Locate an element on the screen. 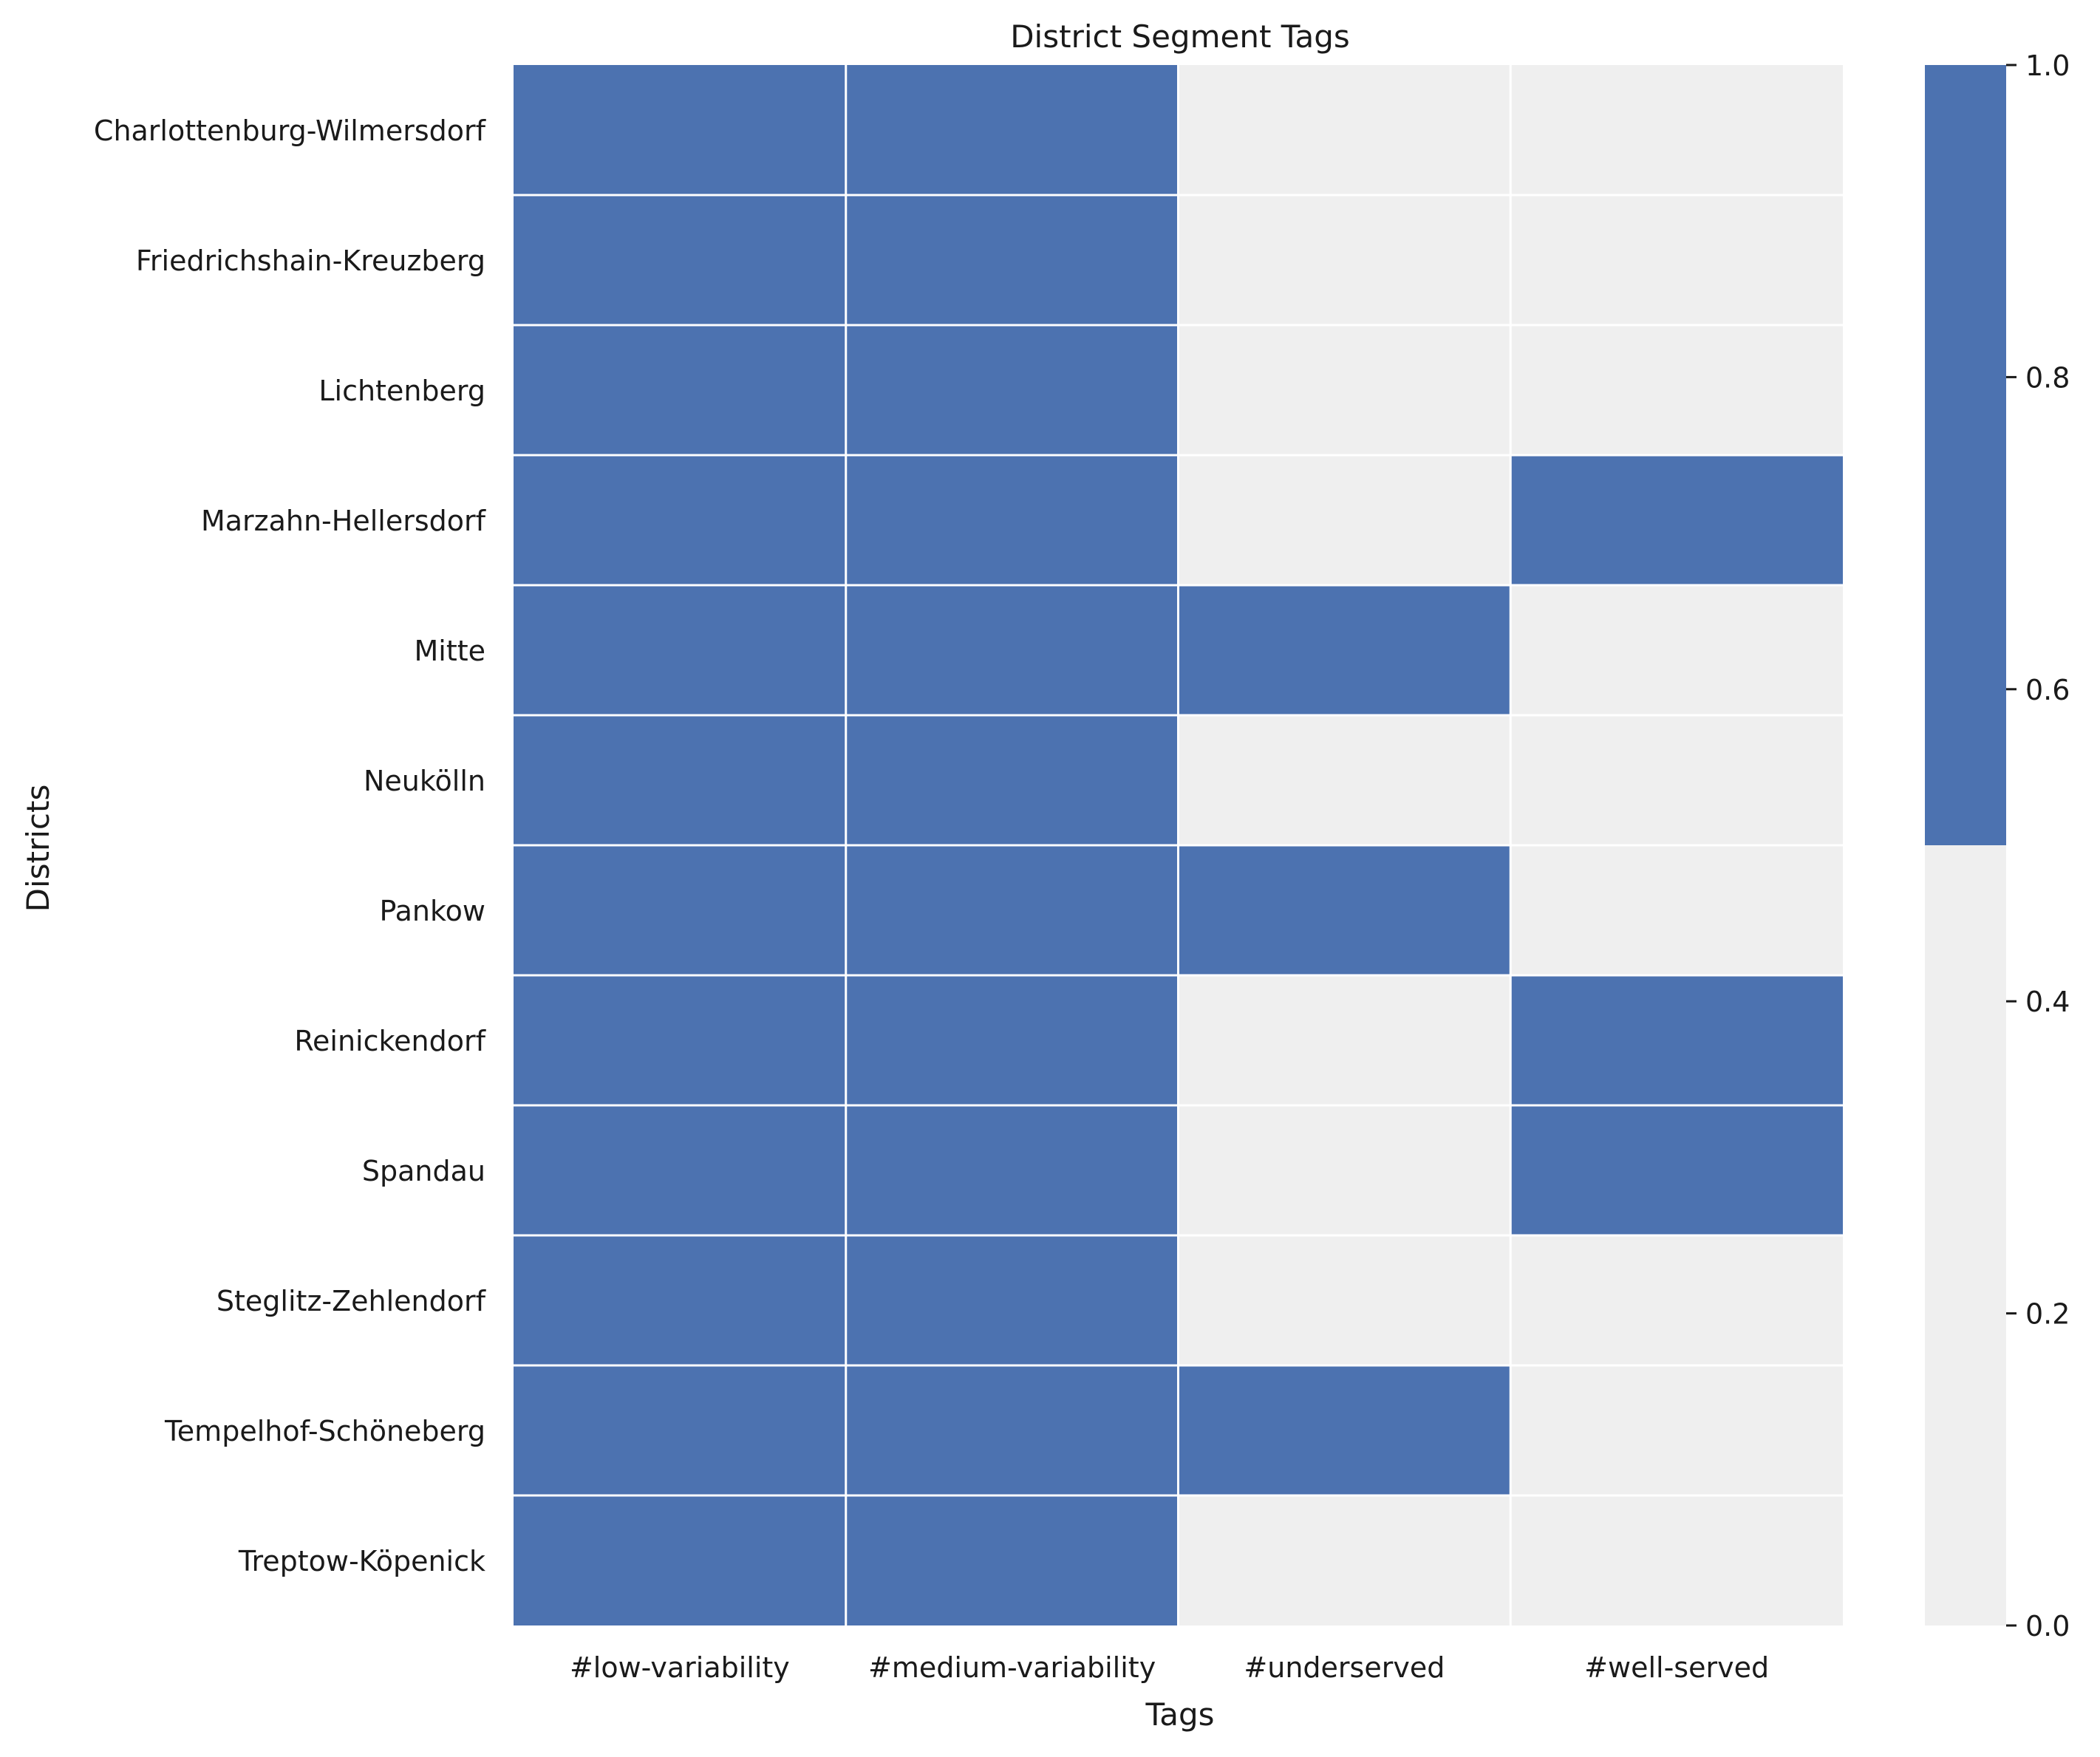  row-label: Pankow is located at coordinates (432, 911).